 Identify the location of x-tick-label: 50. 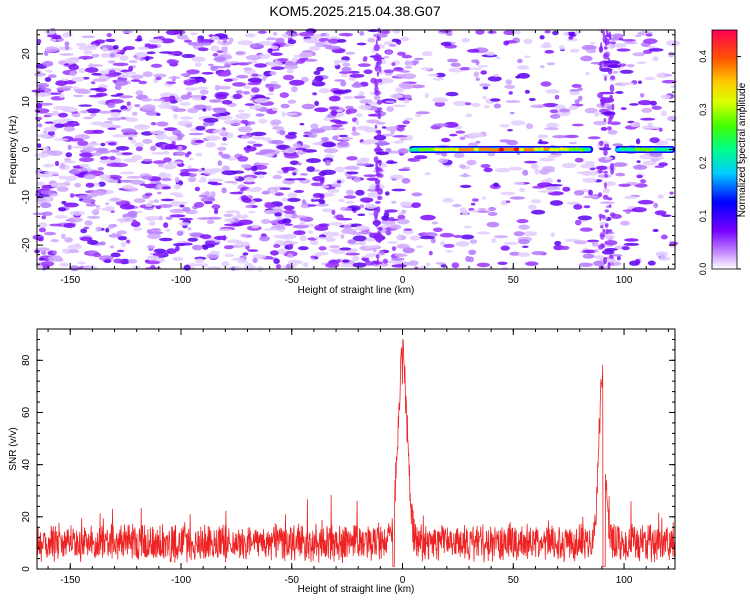
(514, 580).